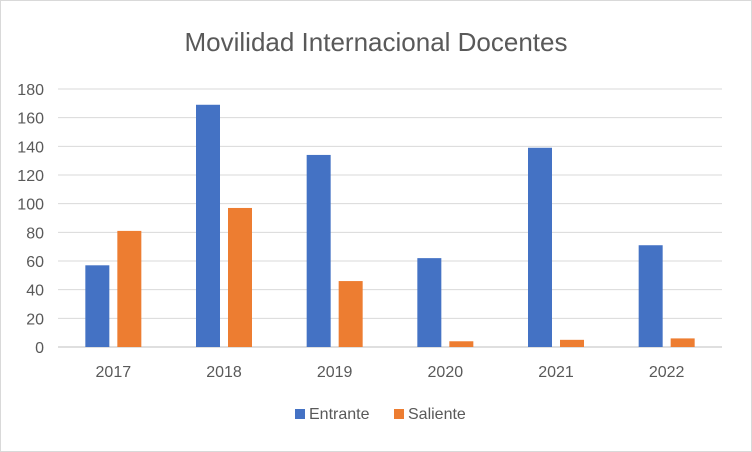 This screenshot has height=452, width=752. What do you see at coordinates (240, 277) in the screenshot?
I see `bar-saliente-2018` at bounding box center [240, 277].